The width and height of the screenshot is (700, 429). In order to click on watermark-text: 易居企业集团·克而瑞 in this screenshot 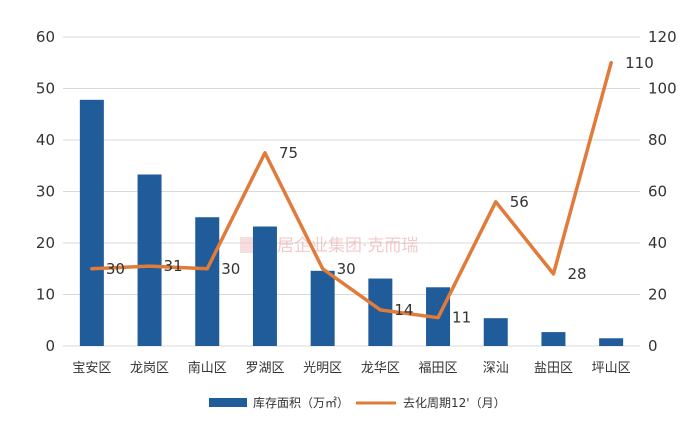, I will do `click(339, 246)`.